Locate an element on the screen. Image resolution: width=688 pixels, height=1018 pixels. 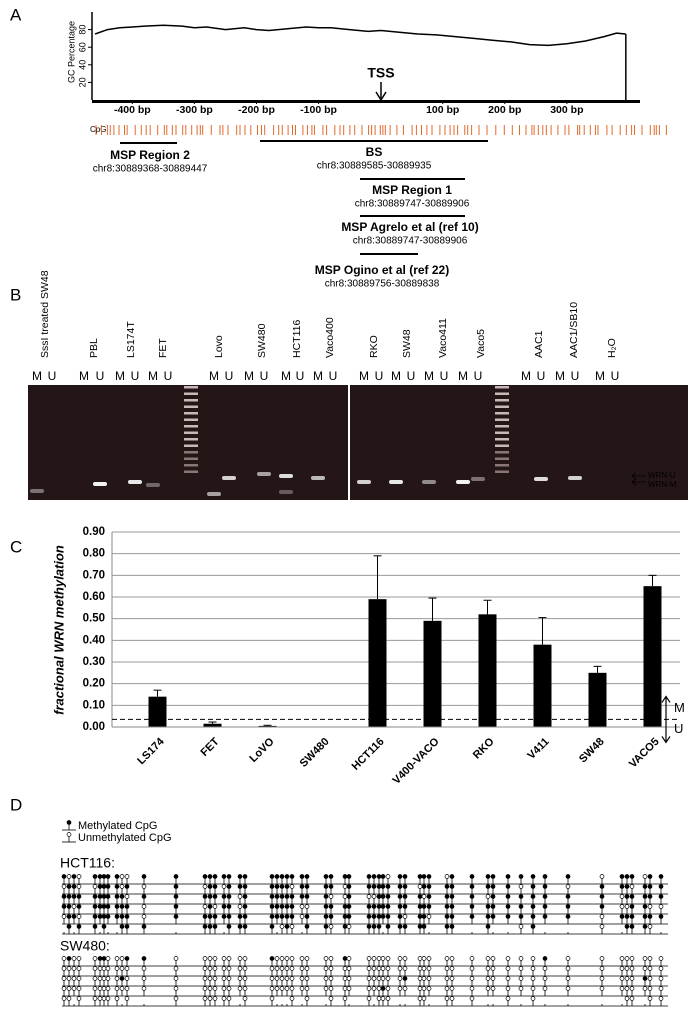
bar is located at coordinates (597, 699).